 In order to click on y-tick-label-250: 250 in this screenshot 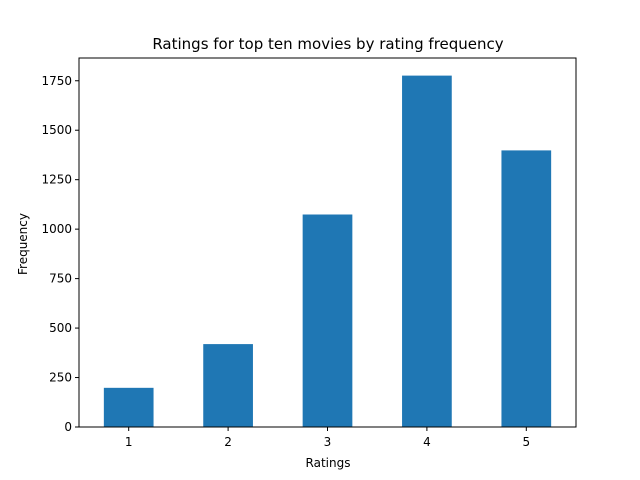, I will do `click(60, 378)`.